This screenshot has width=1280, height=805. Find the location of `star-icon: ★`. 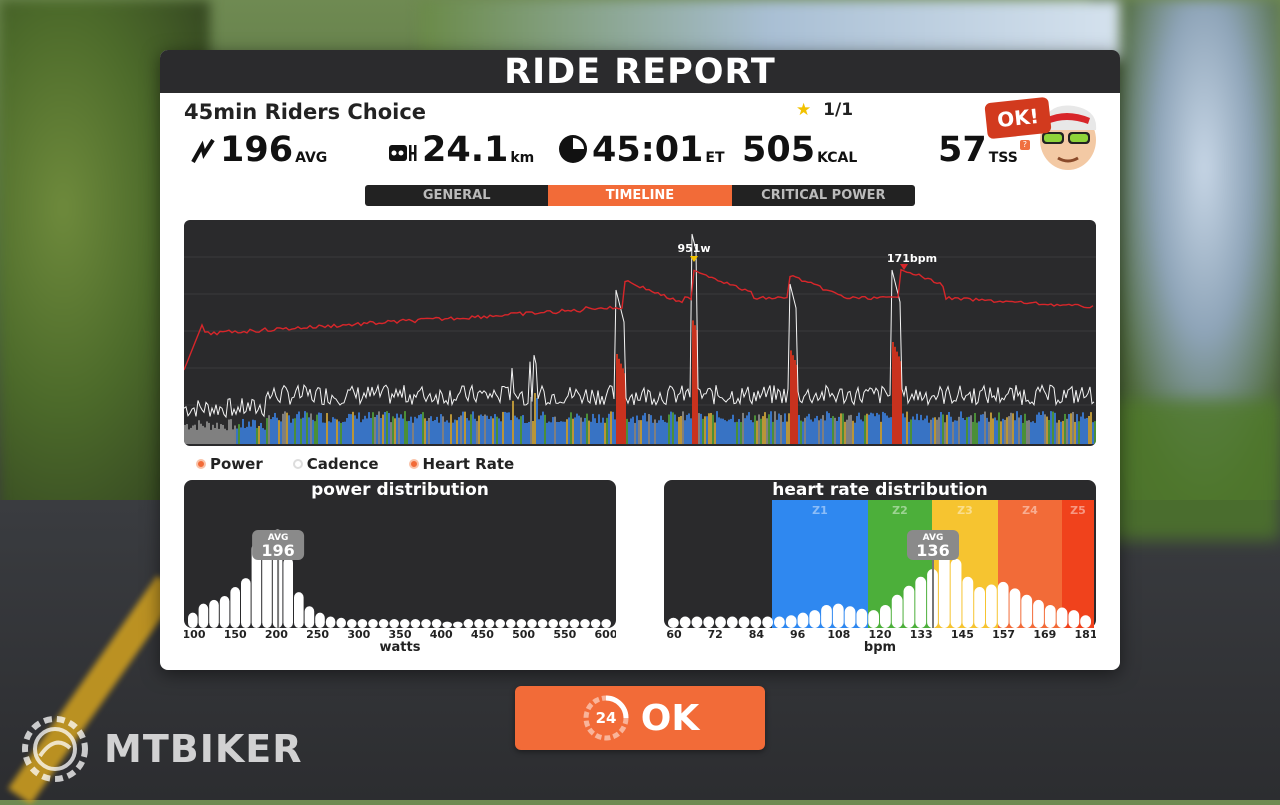

star-icon: ★ is located at coordinates (804, 110).